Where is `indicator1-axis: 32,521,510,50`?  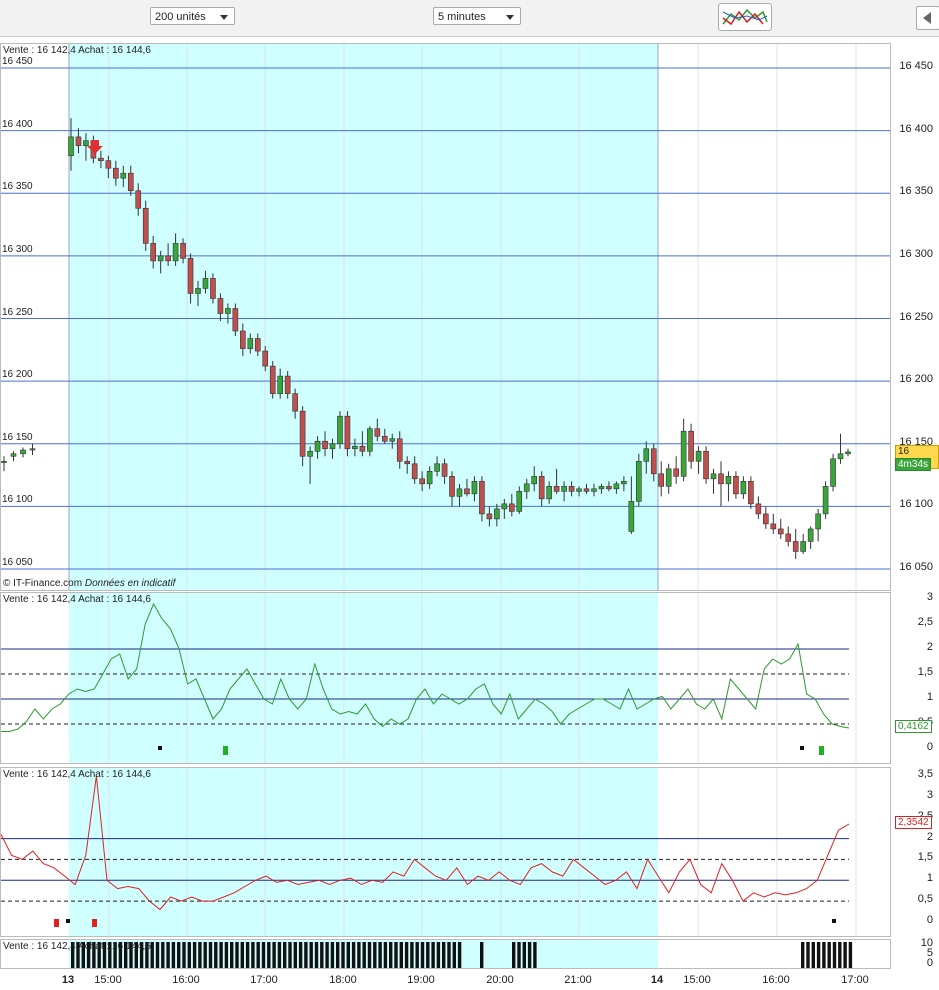 indicator1-axis: 32,521,510,50 is located at coordinates (915, 677).